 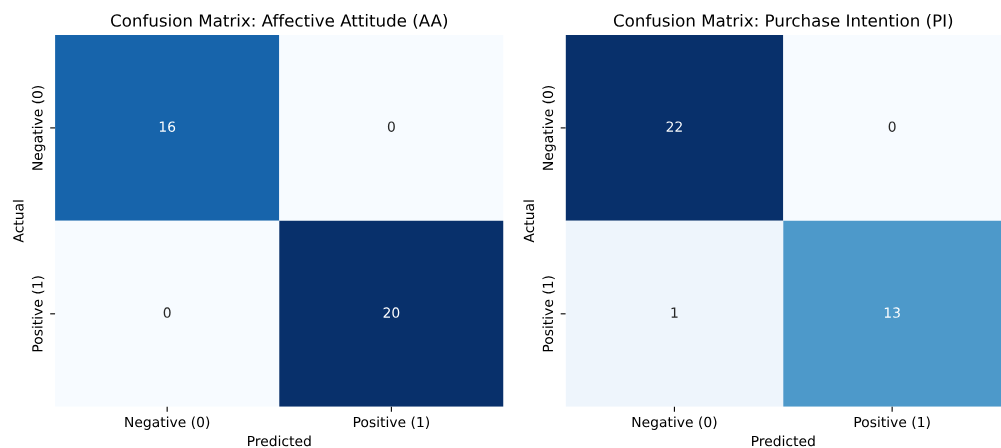 What do you see at coordinates (391, 312) in the screenshot?
I see `data-label: 20` at bounding box center [391, 312].